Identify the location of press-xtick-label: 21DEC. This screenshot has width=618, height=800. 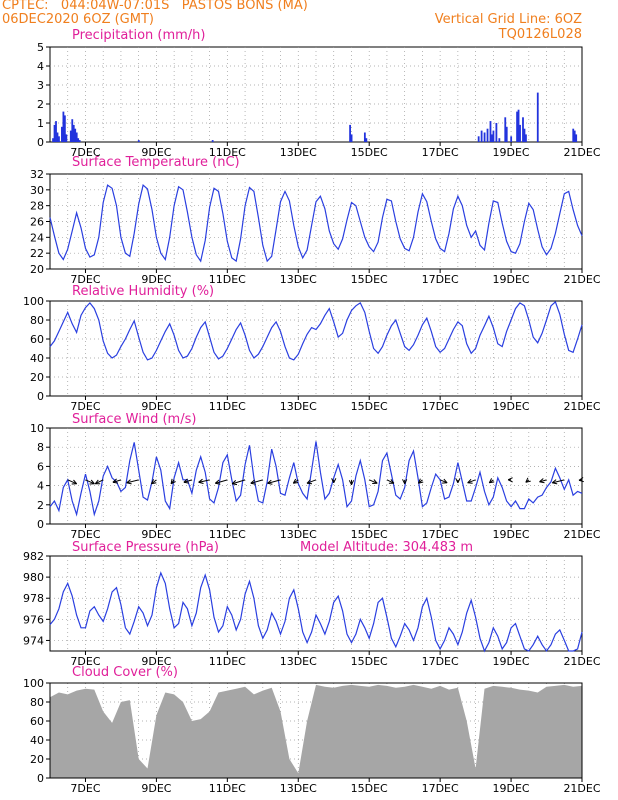
(581, 661).